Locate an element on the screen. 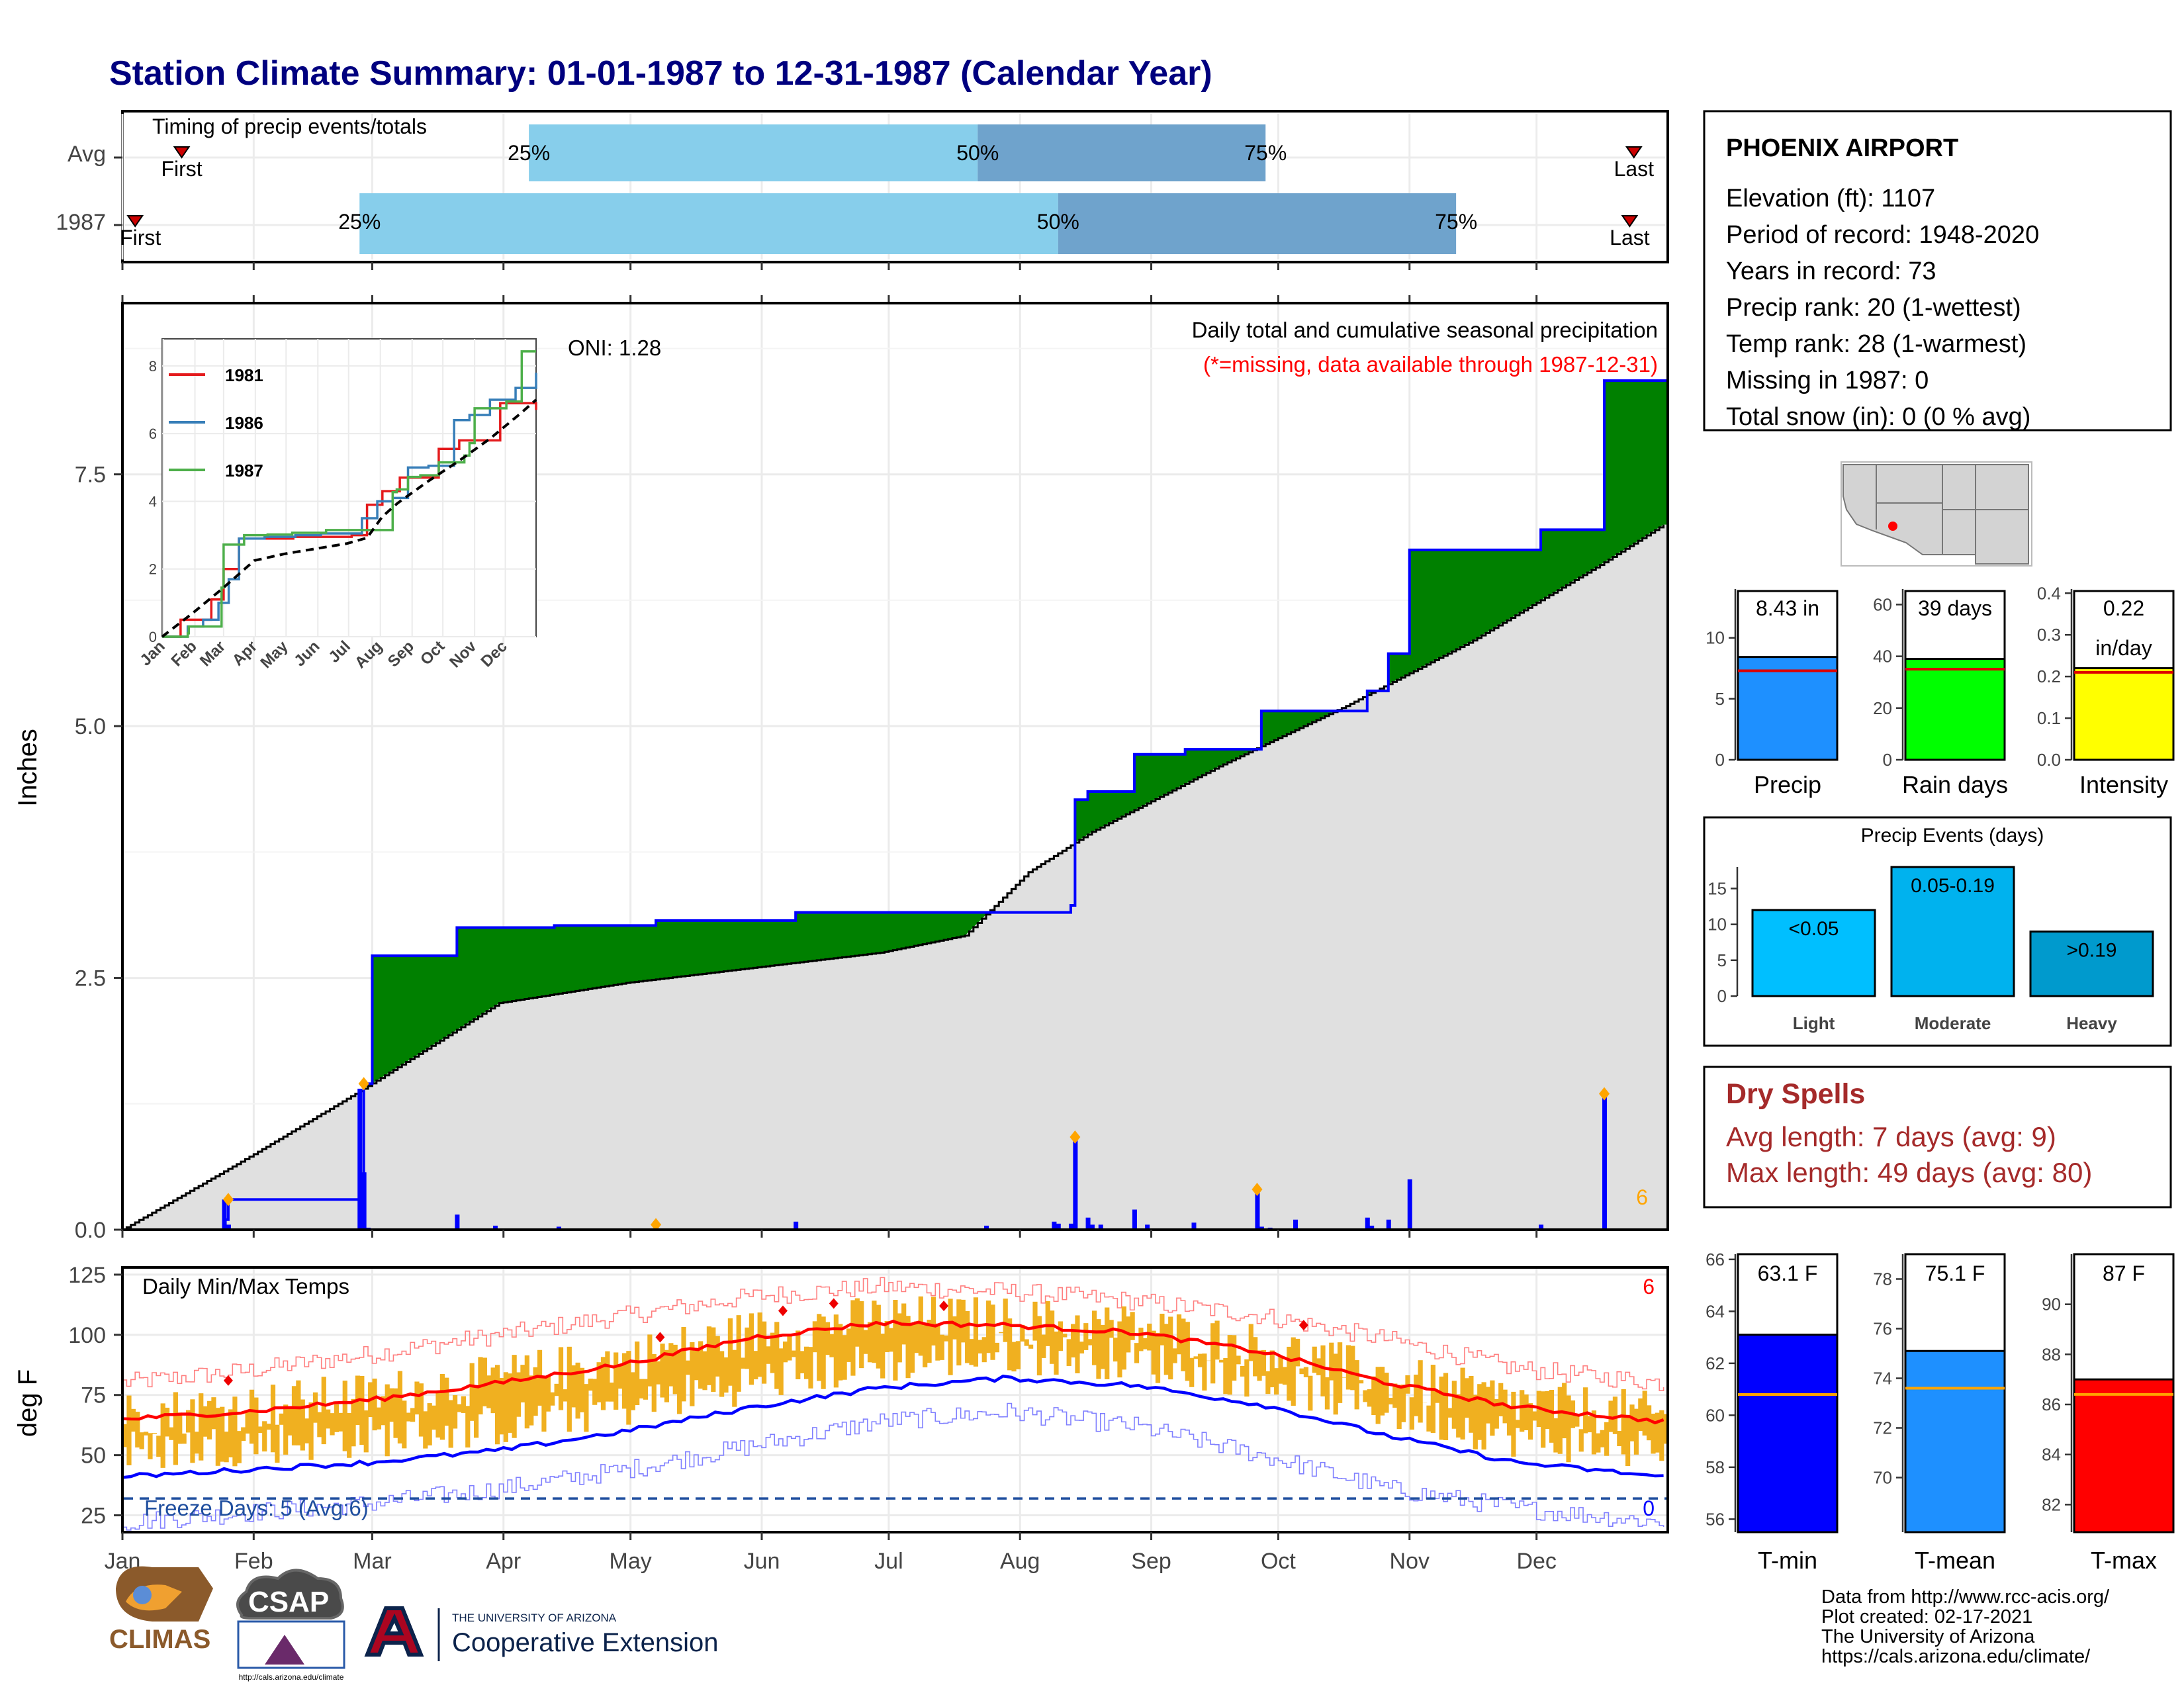  events-ytick-label-1: 5 is located at coordinates (1722, 960).